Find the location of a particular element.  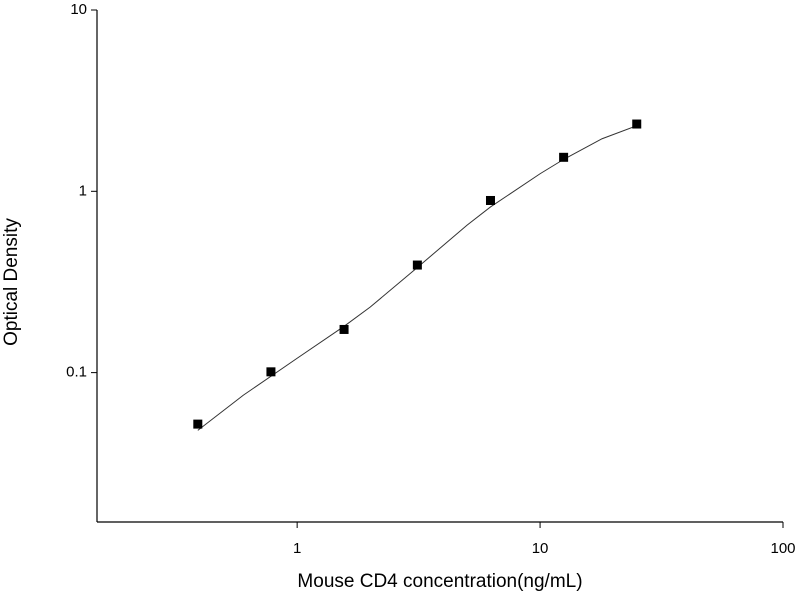

y-axis-title: Optical Density is located at coordinates (11, 282).